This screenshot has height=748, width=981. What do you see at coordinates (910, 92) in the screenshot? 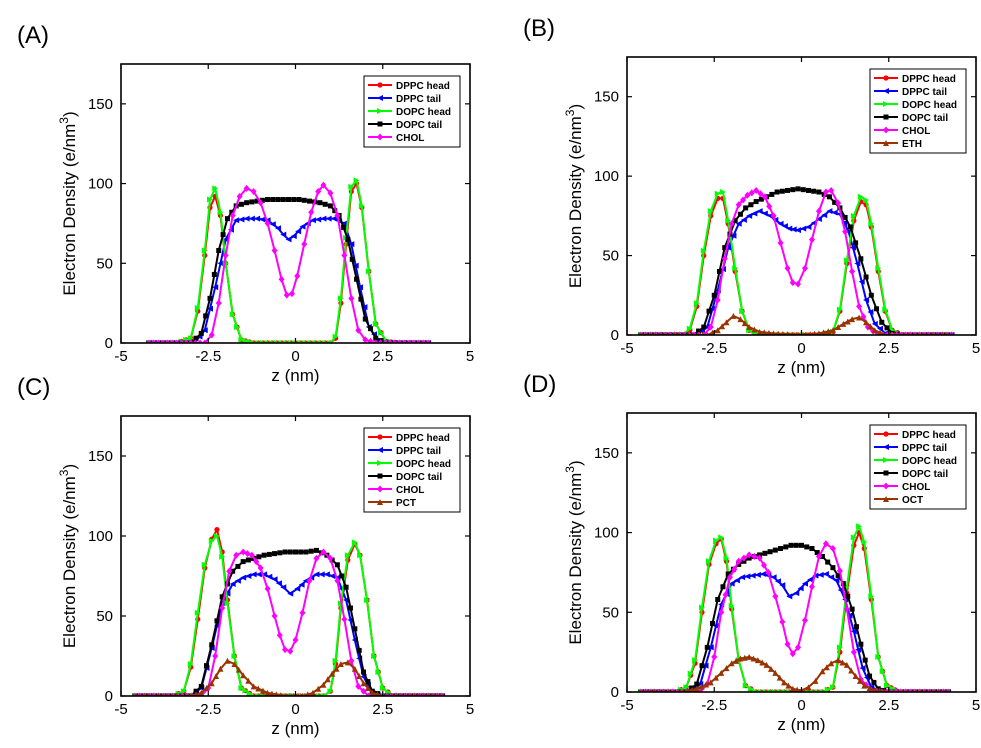
I see `legend-item: DPPC tail` at bounding box center [910, 92].